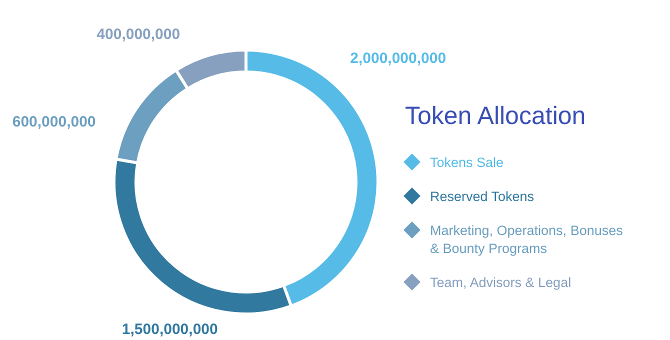 The width and height of the screenshot is (670, 340). Describe the element at coordinates (138, 35) in the screenshot. I see `data-label: 400,000,000` at that location.